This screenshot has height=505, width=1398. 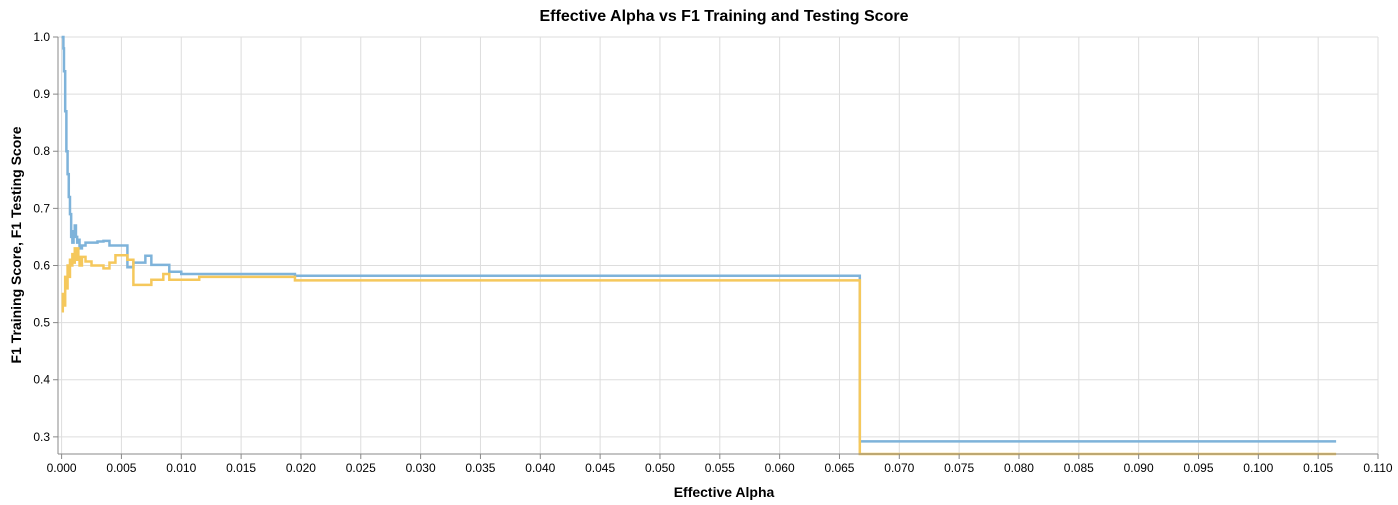 What do you see at coordinates (480, 468) in the screenshot?
I see `x-tick-label: 0.035` at bounding box center [480, 468].